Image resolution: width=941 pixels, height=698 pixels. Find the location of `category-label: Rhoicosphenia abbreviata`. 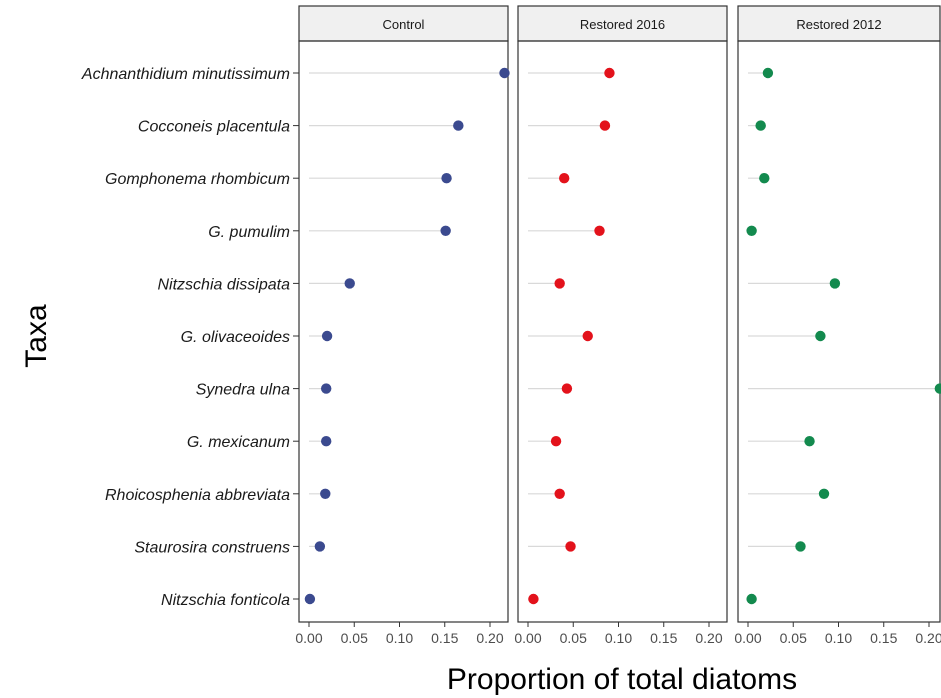

category-label: Rhoicosphenia abbreviata is located at coordinates (197, 495).